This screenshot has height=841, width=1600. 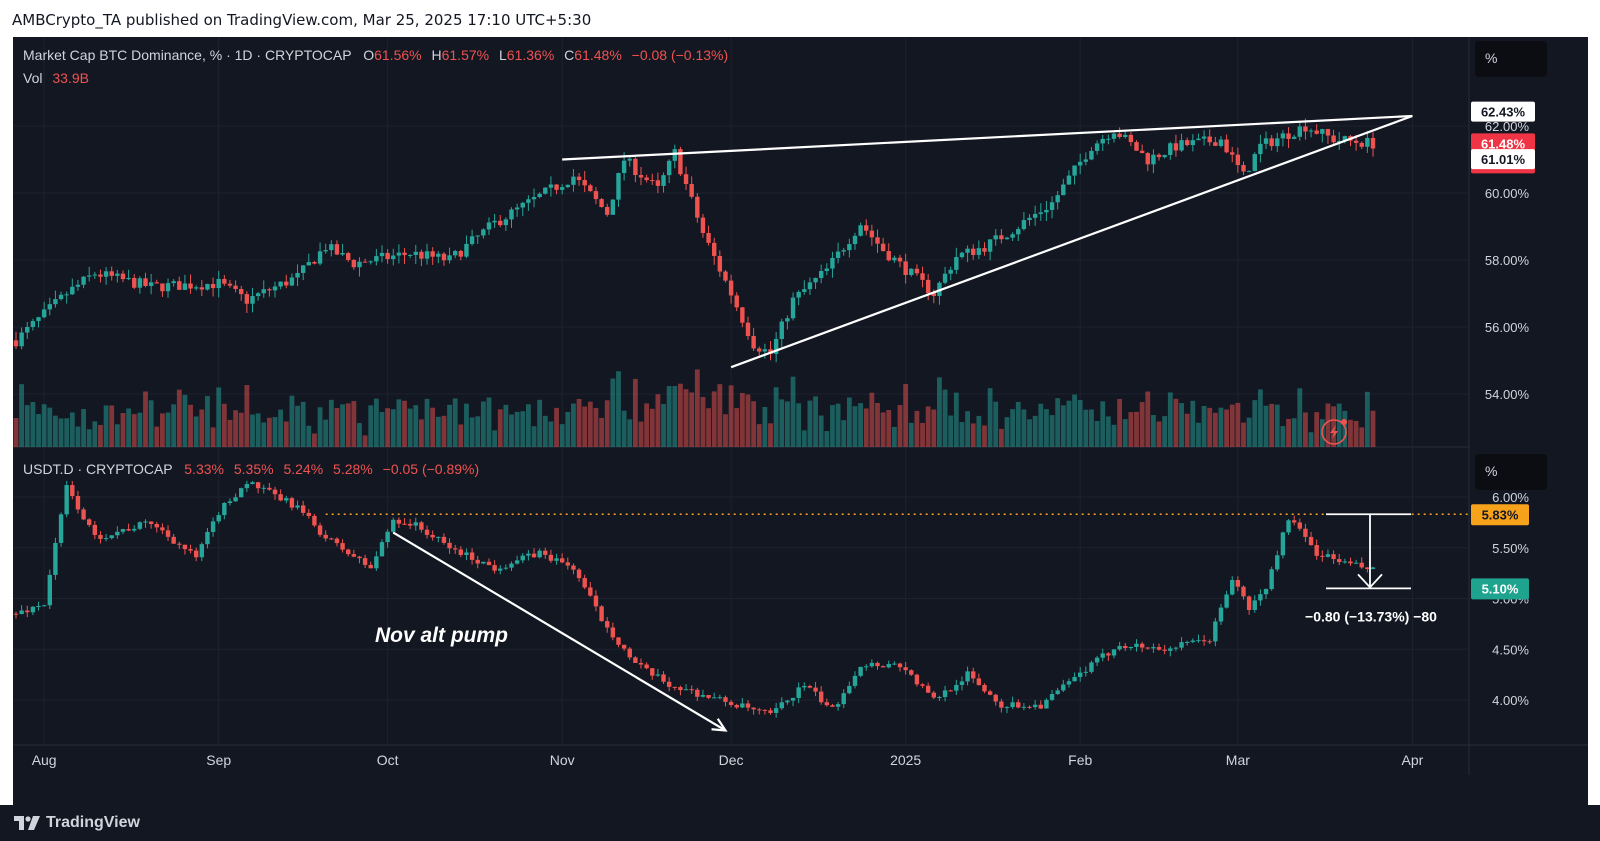 What do you see at coordinates (388, 760) in the screenshot?
I see `x-tick-label: Oct` at bounding box center [388, 760].